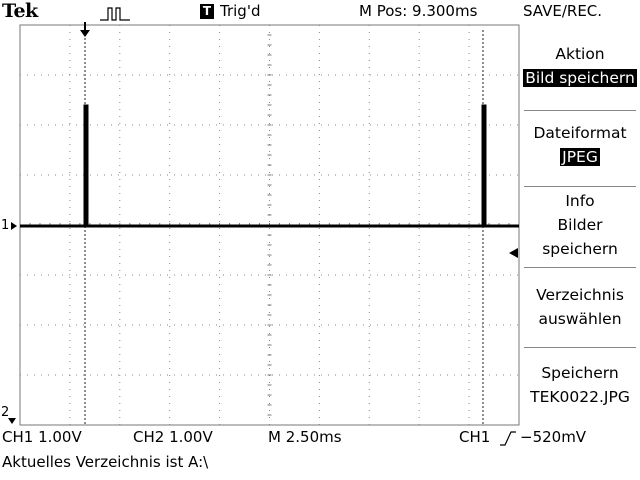 The height and width of the screenshot is (480, 640). Describe the element at coordinates (116, 15) in the screenshot. I see `pulse-icon` at that location.